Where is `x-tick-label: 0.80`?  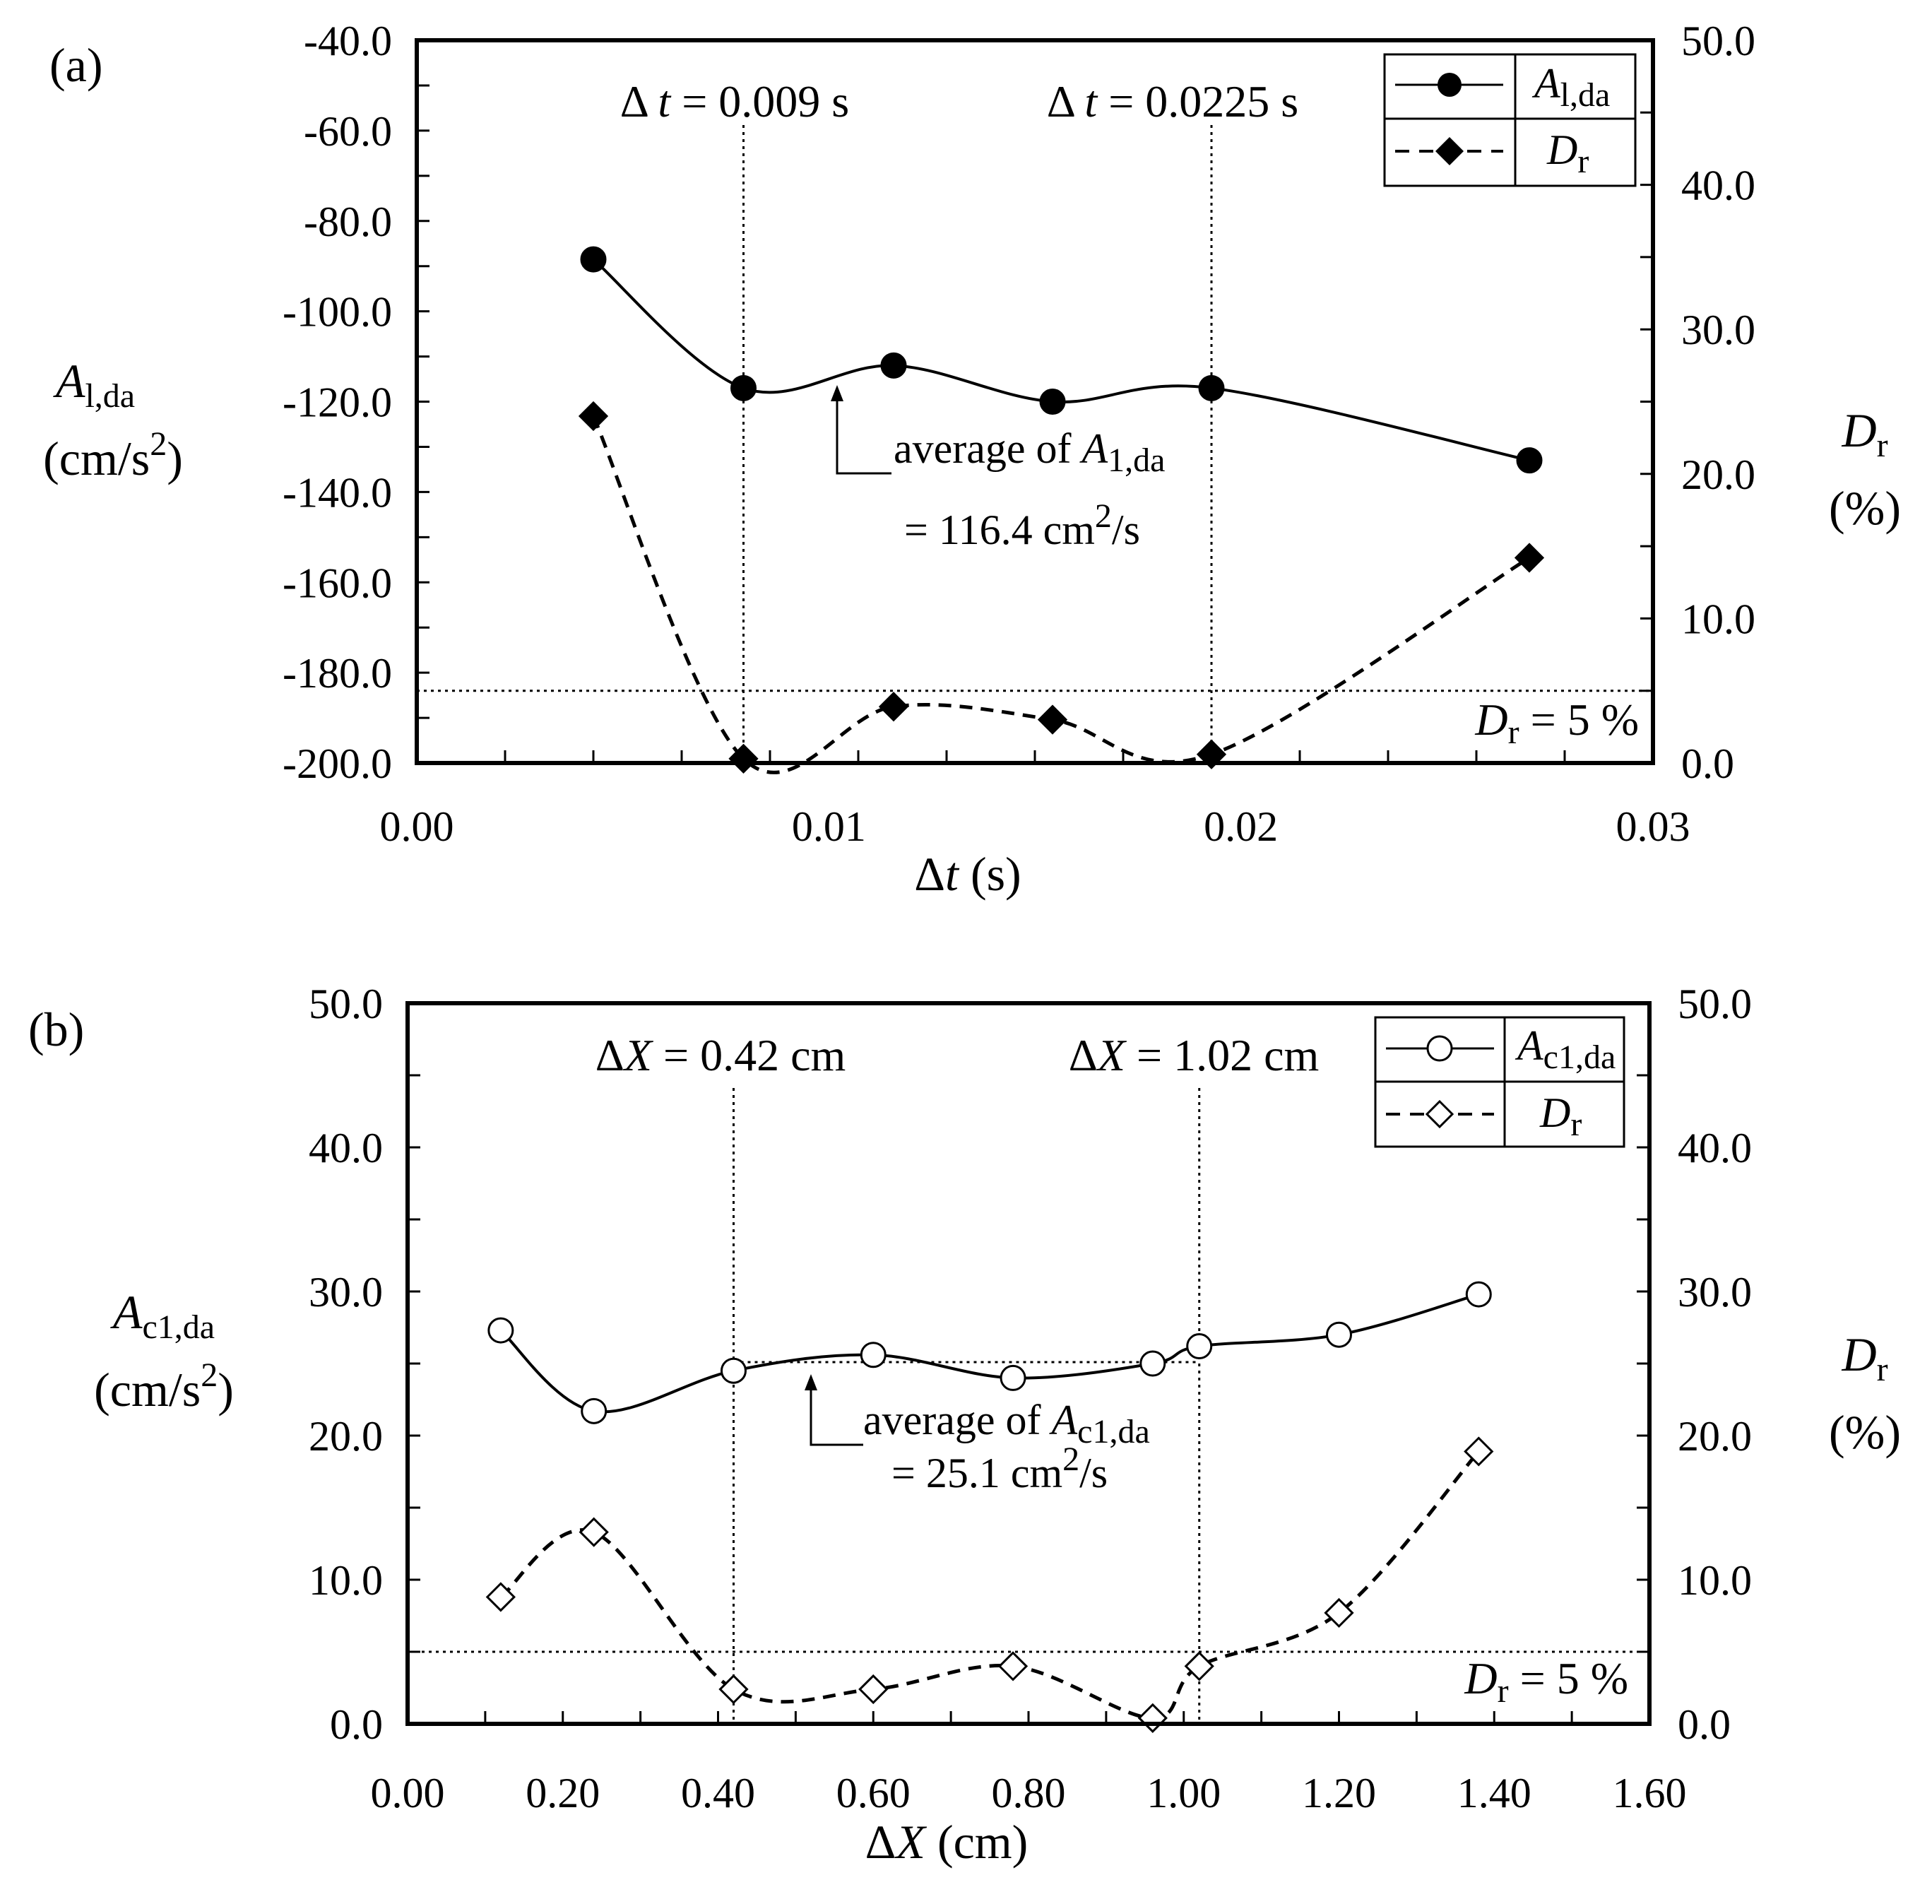
x-tick-label: 0.80 is located at coordinates (1029, 1793).